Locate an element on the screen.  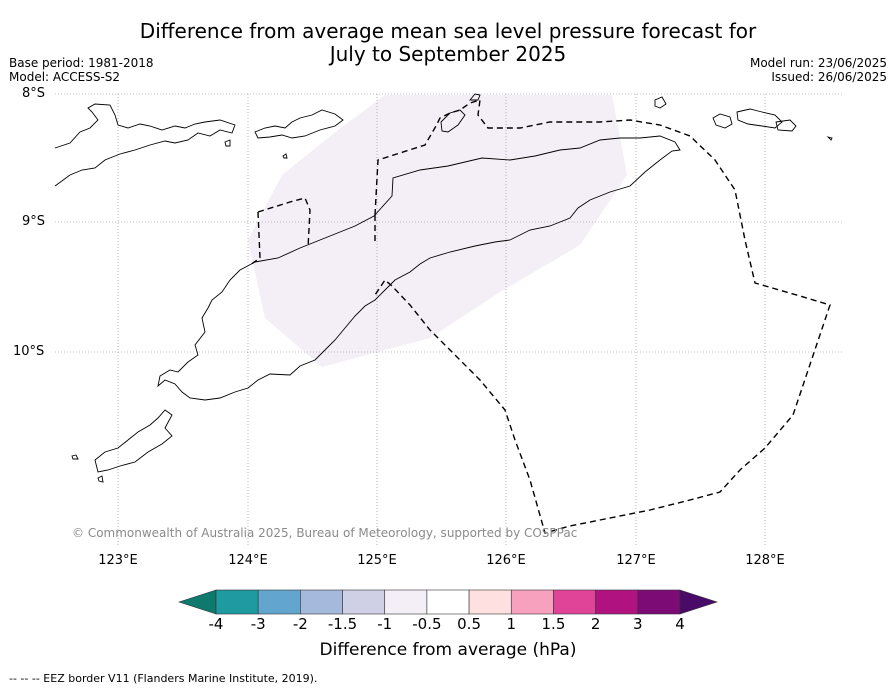
colorbar-tick-label: 3 is located at coordinates (638, 624).